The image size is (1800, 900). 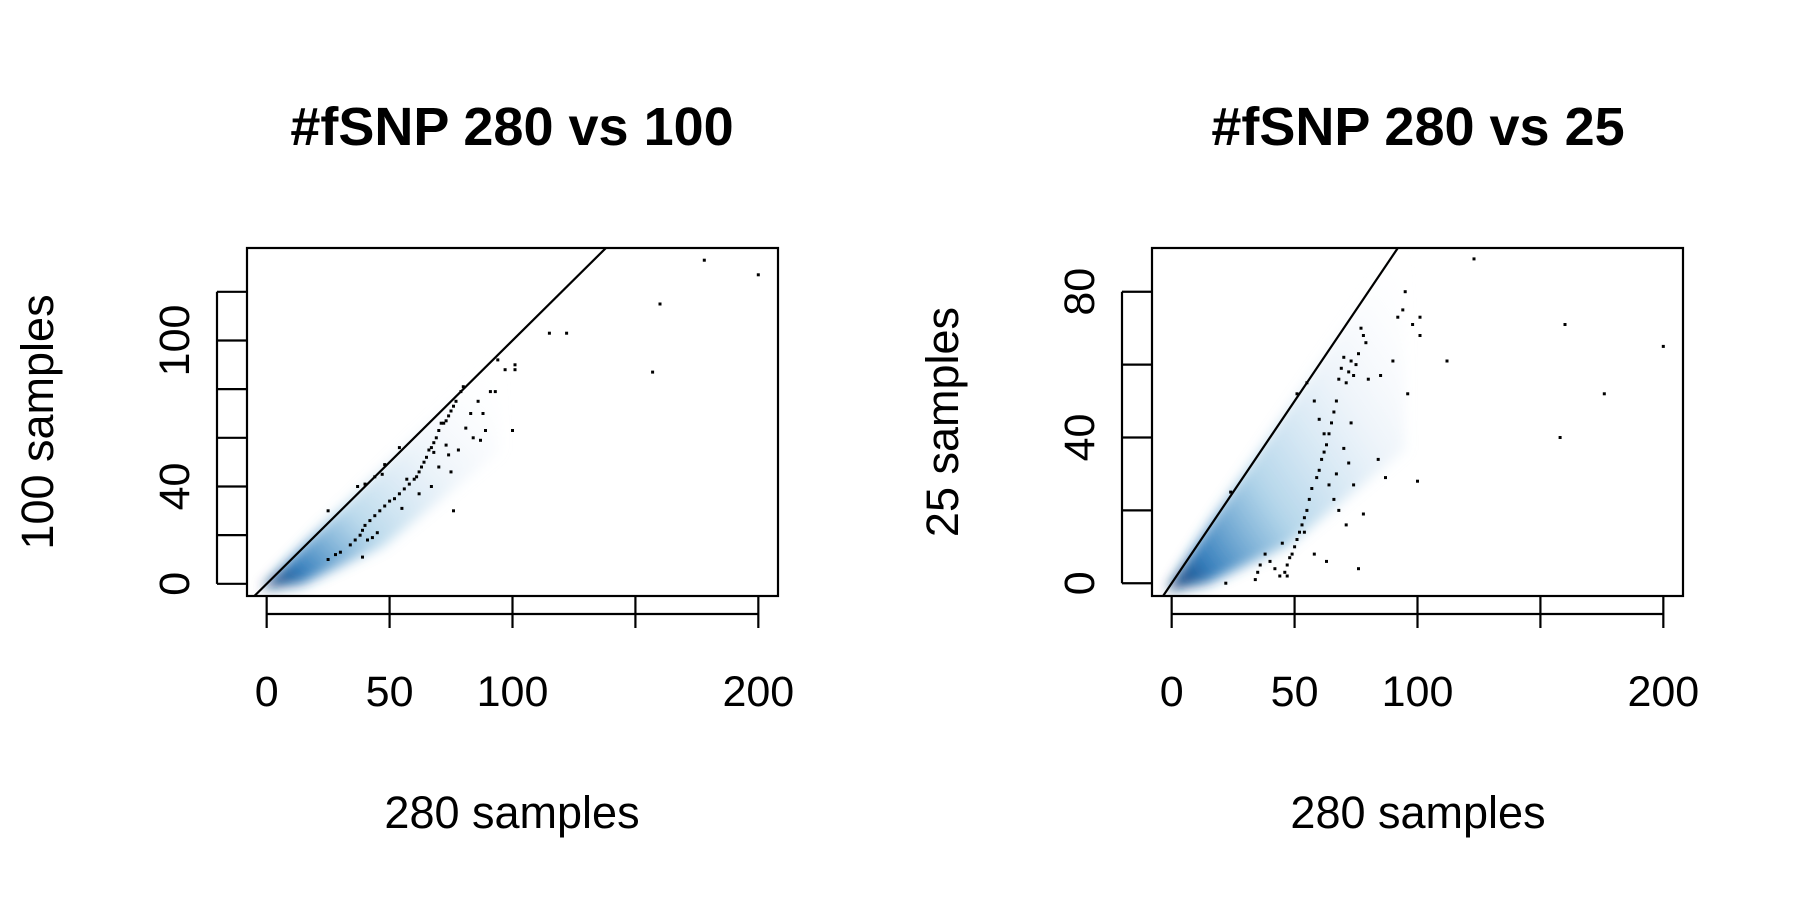 What do you see at coordinates (1663, 692) in the screenshot?
I see `x-tick-label: 200` at bounding box center [1663, 692].